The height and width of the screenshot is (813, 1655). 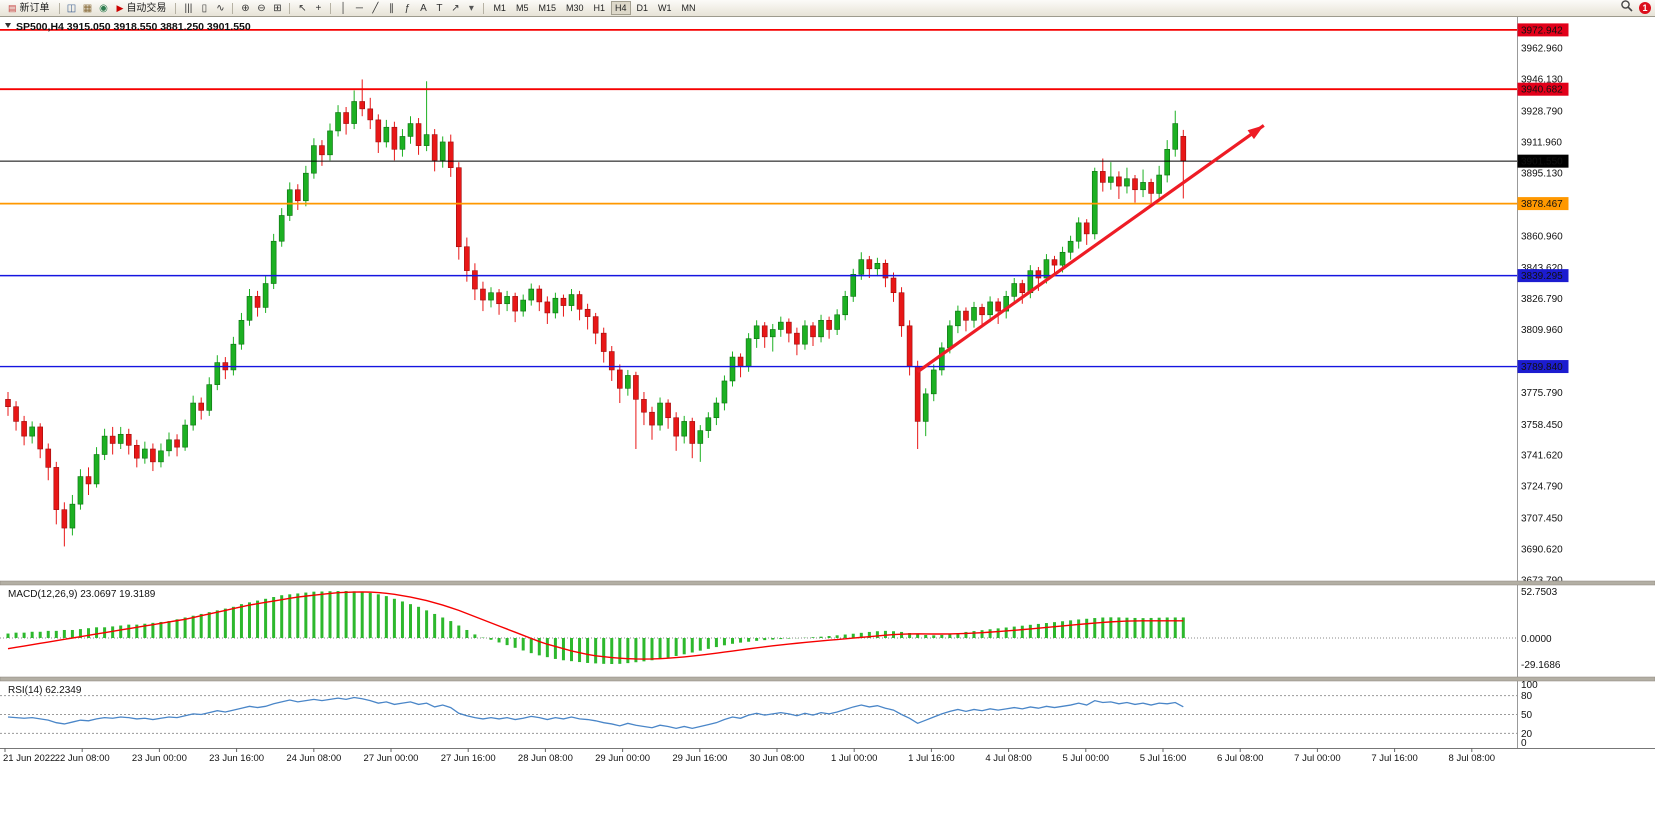 I want to click on text-icon: A, so click(x=423, y=8).